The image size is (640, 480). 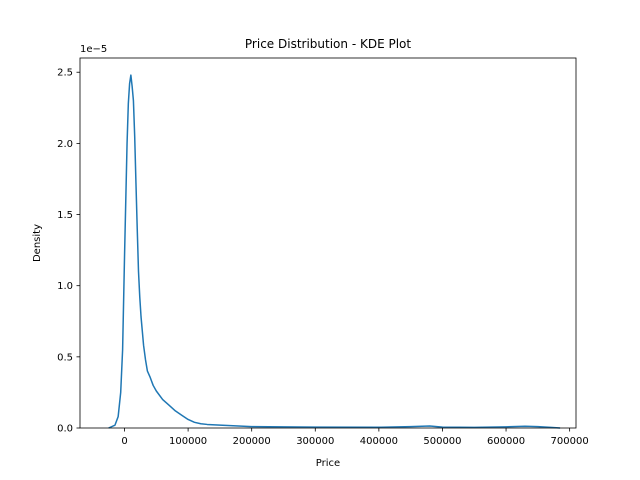 I want to click on x-tick-label: 0, so click(x=124, y=441).